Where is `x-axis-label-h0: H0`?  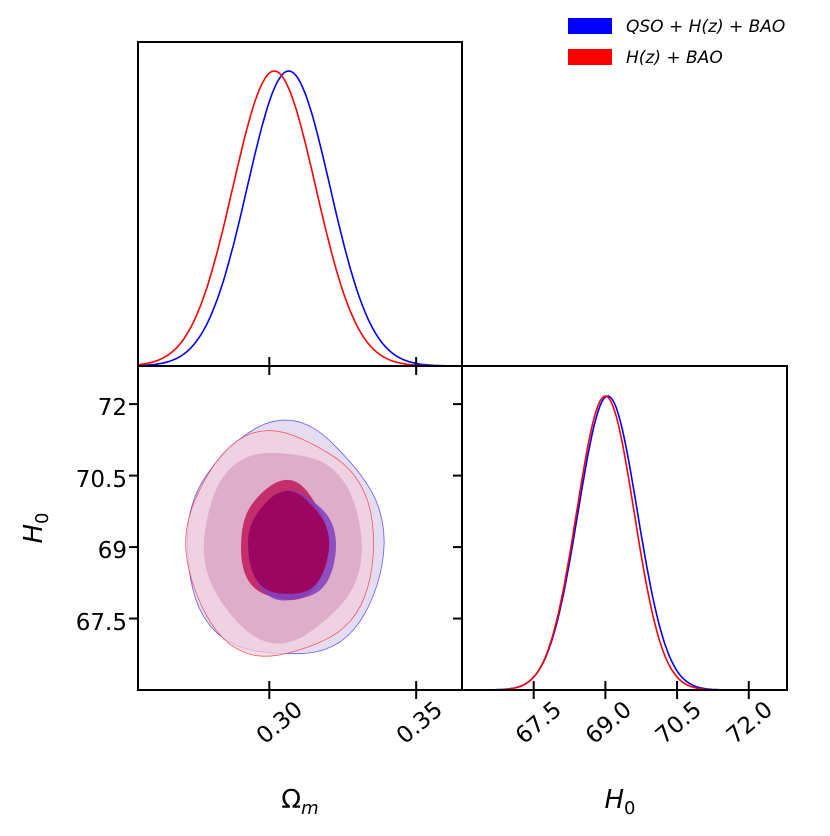 x-axis-label-h0: H0 is located at coordinates (619, 802).